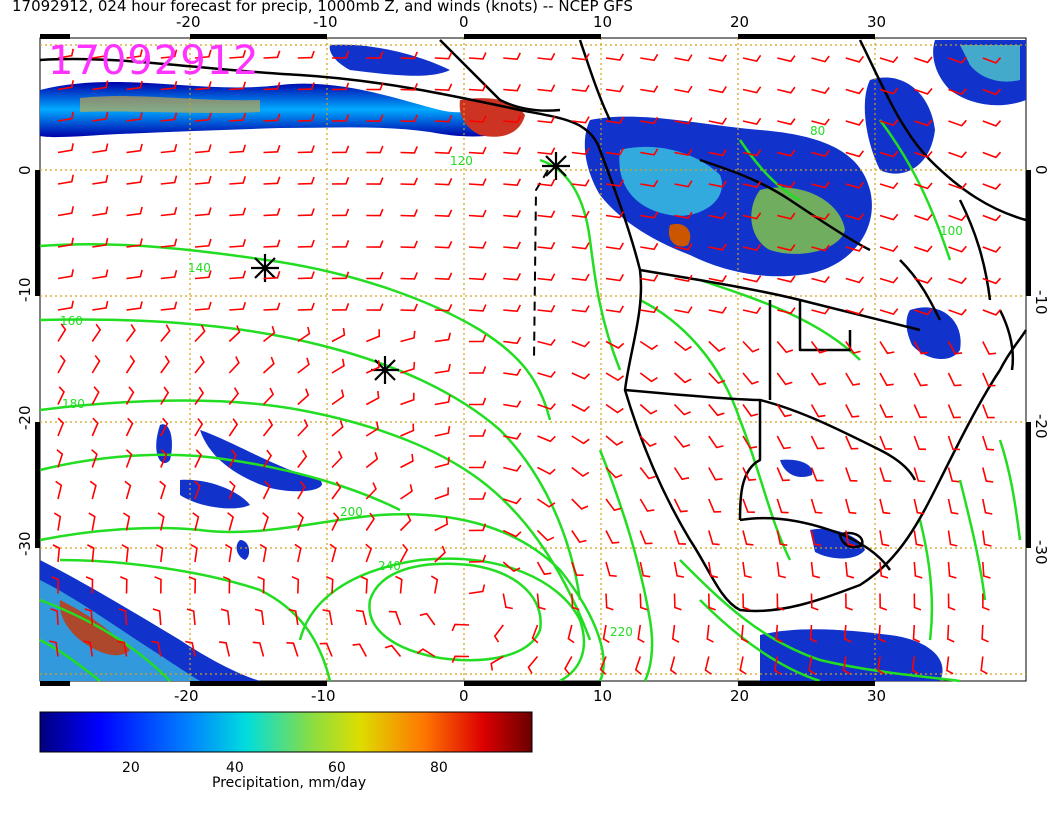 This screenshot has height=816, width=1056. Describe the element at coordinates (73, 404) in the screenshot. I see `contour-label: 180` at that location.